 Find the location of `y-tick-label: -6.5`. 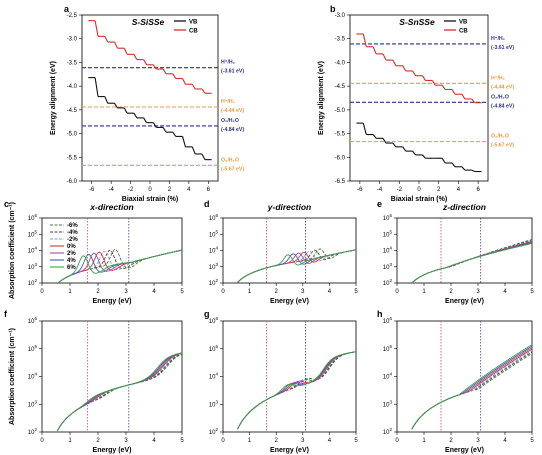

y-tick-label: -6.5 is located at coordinates (340, 182).